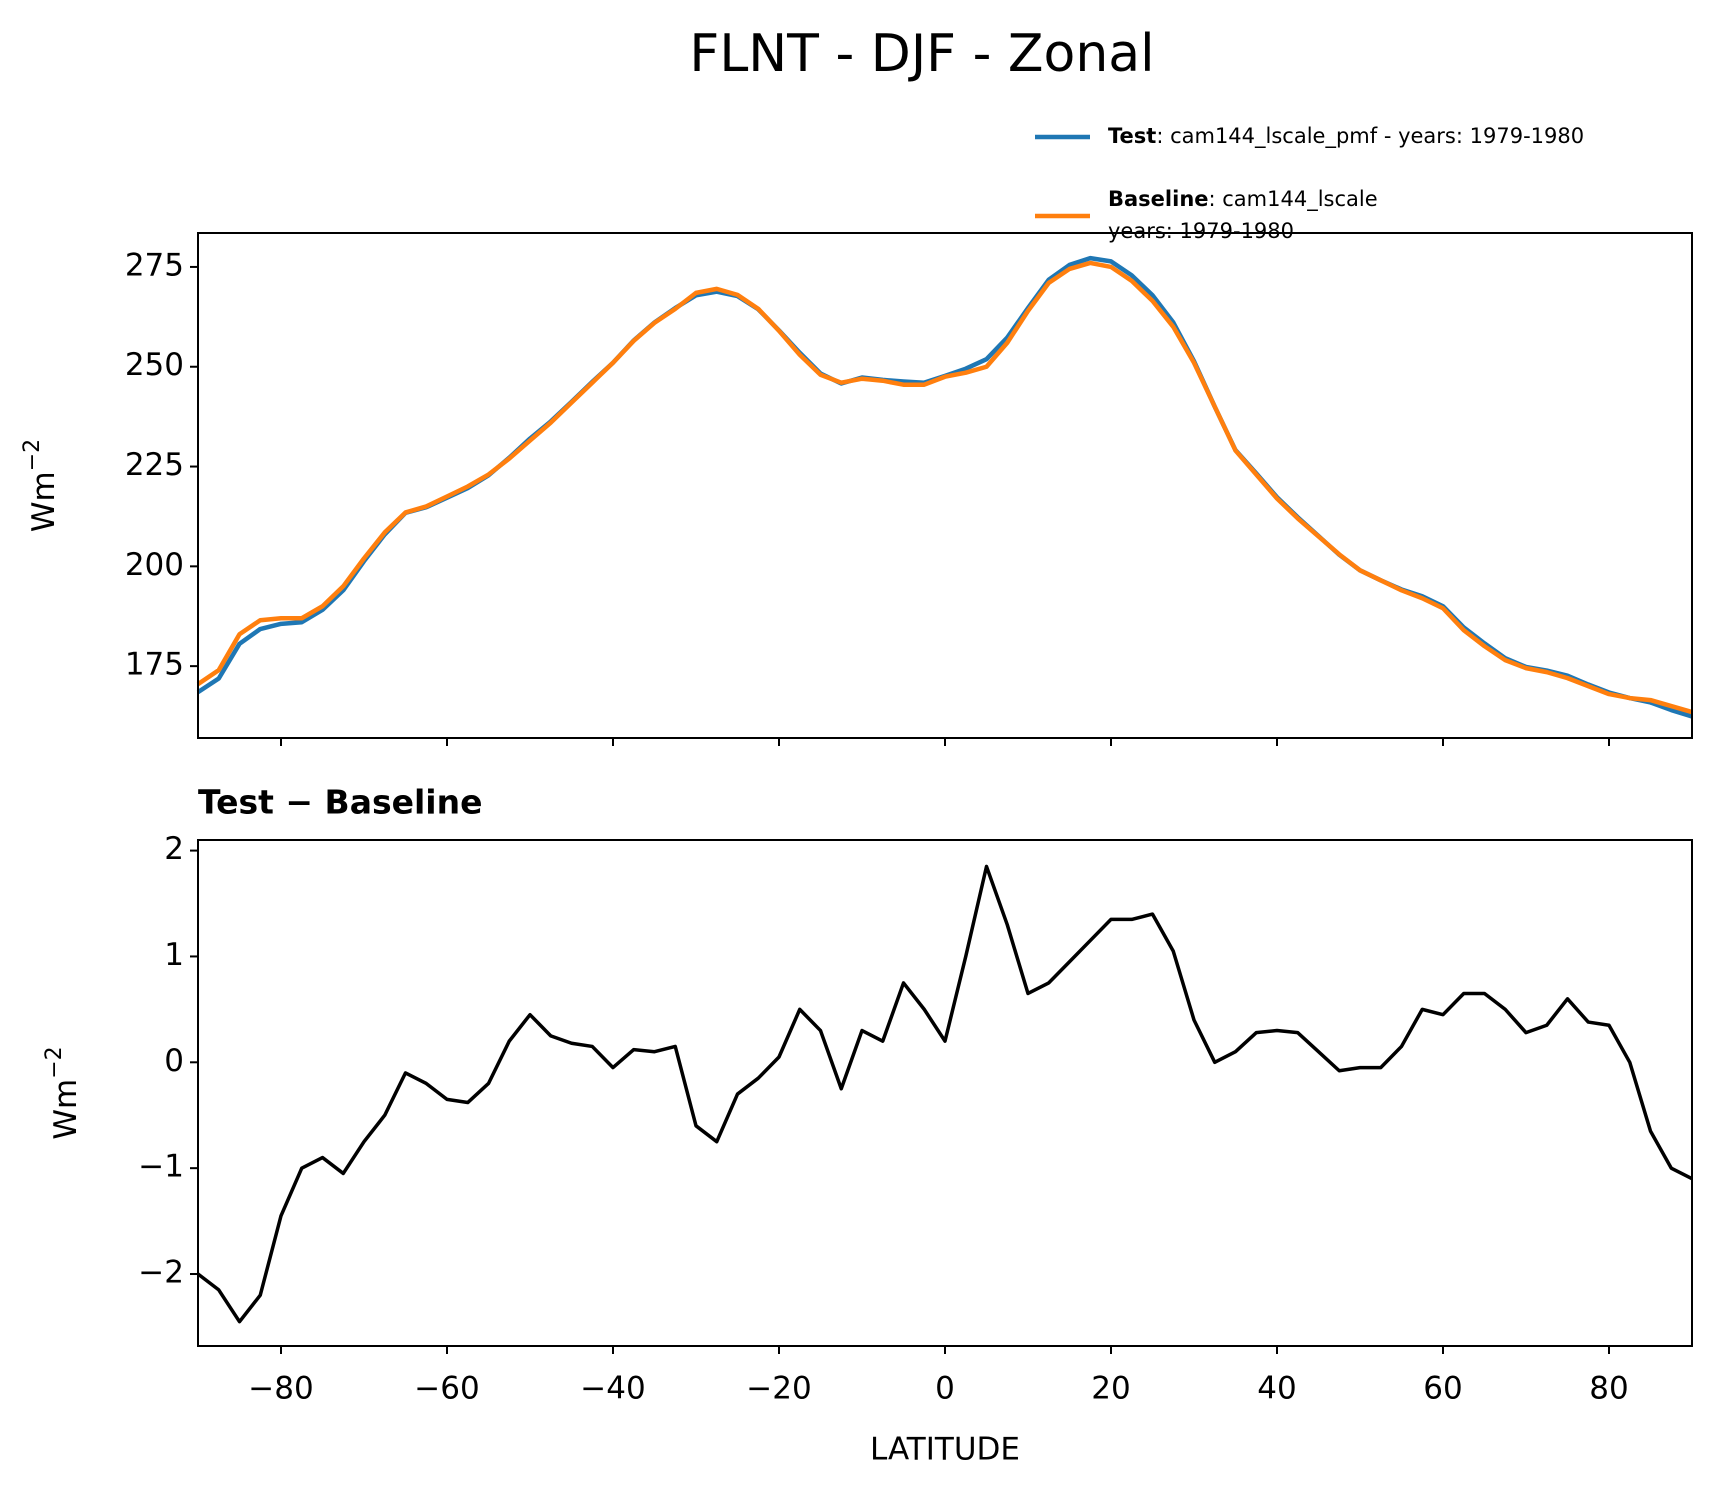 This screenshot has width=1714, height=1496. I want to click on y-tick-label: −1, so click(161, 1167).